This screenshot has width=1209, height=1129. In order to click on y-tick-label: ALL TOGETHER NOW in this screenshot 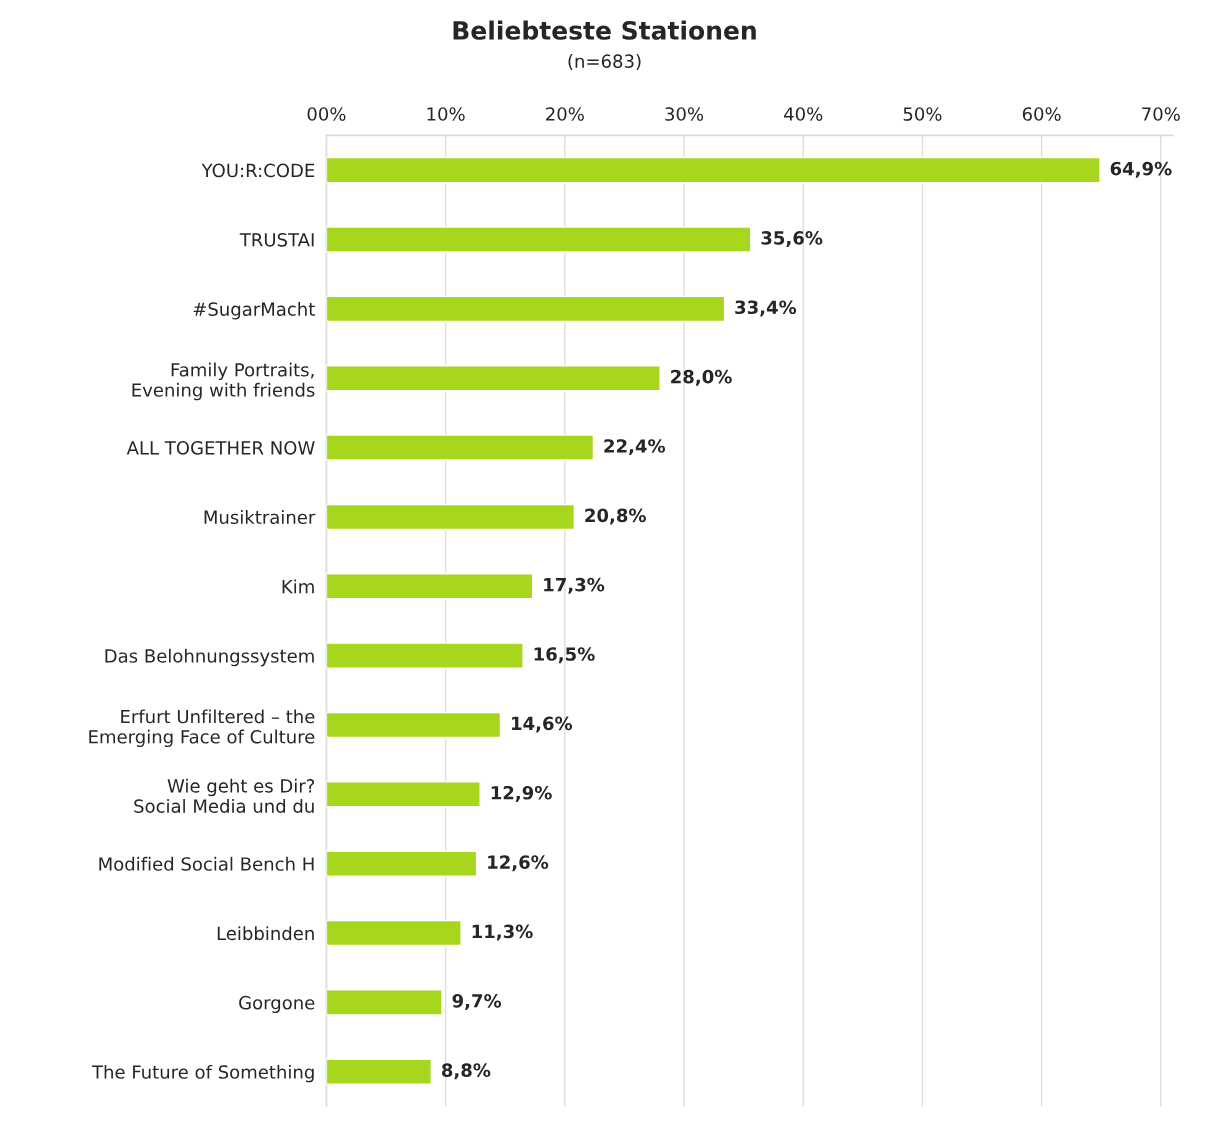, I will do `click(220, 448)`.